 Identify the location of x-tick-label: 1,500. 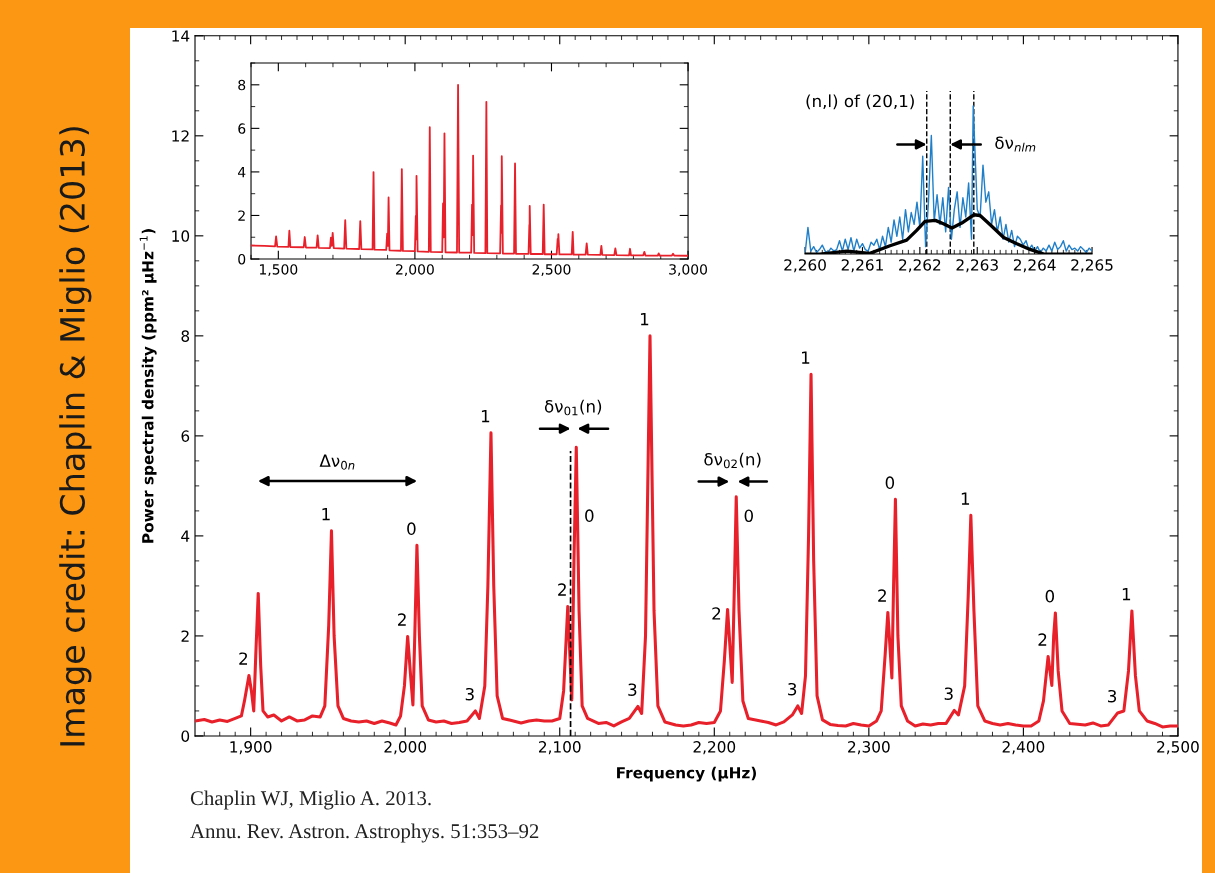
(278, 270).